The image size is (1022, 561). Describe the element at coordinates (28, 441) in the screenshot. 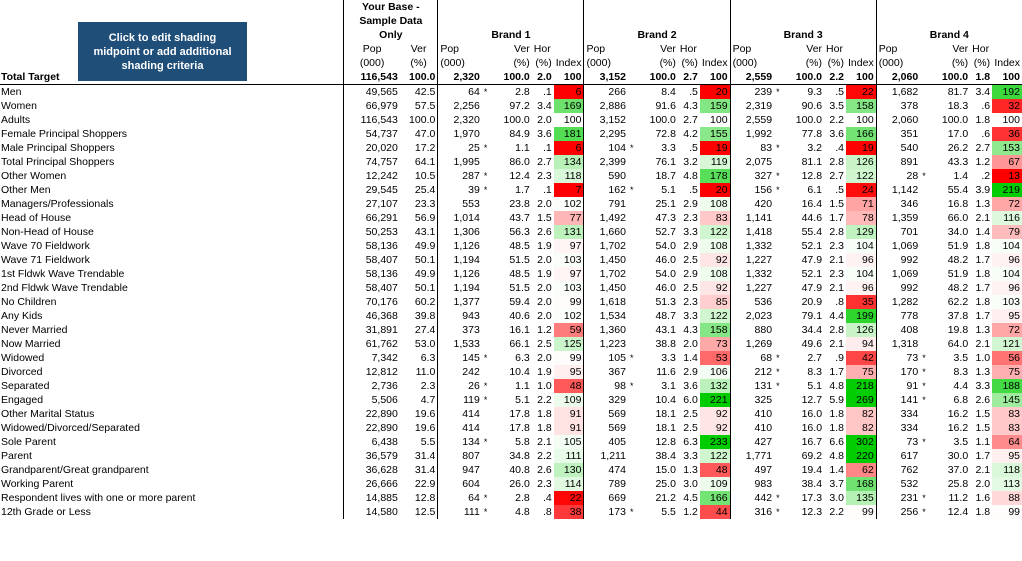

I see `row-label: Sole Parent` at that location.